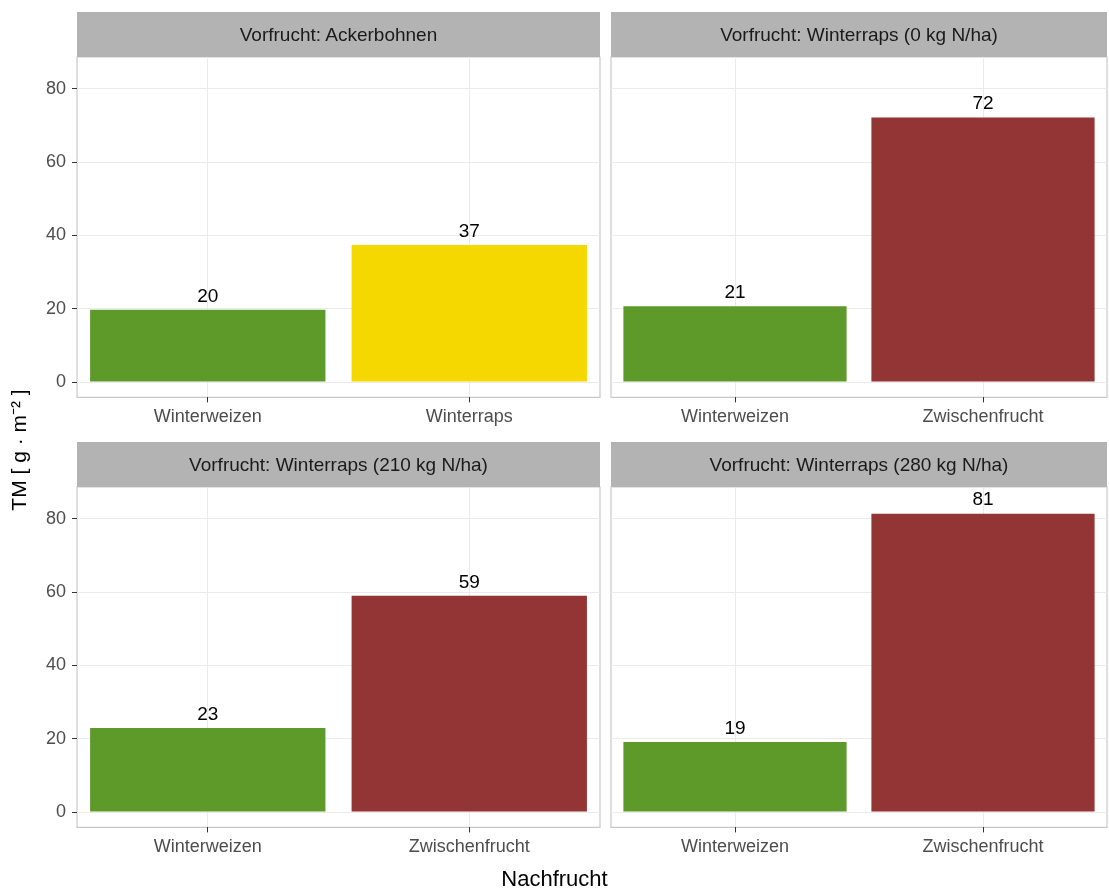 Image resolution: width=1109 pixels, height=894 pixels. I want to click on y-axis-title: TM [ g · m⁻² ], so click(18, 450).